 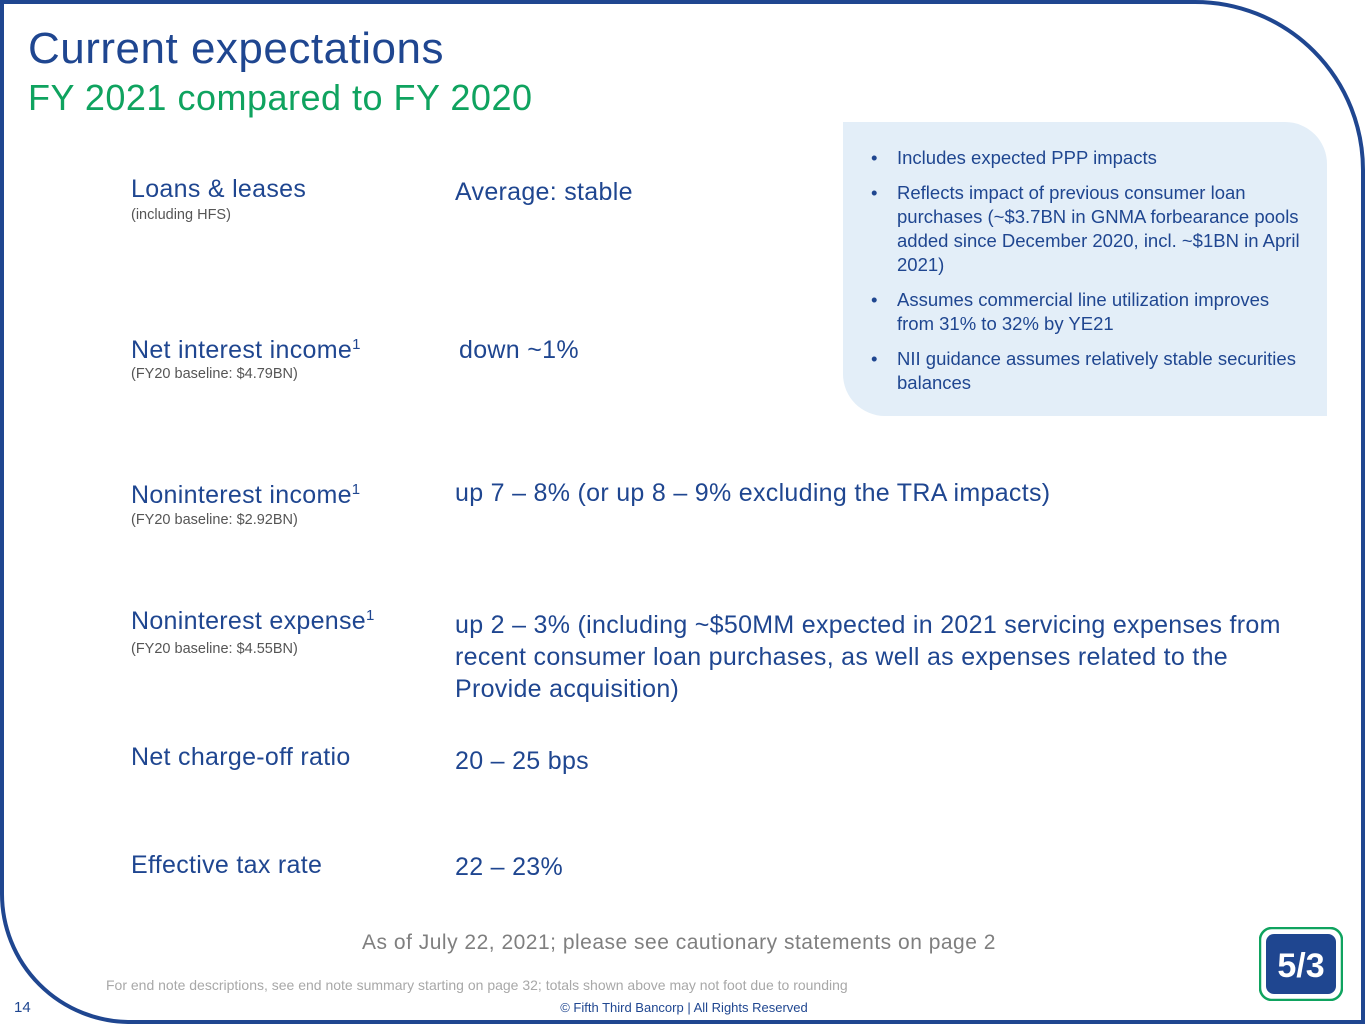 What do you see at coordinates (509, 867) in the screenshot?
I see `row-value-effective-tax: 22 – 23%` at bounding box center [509, 867].